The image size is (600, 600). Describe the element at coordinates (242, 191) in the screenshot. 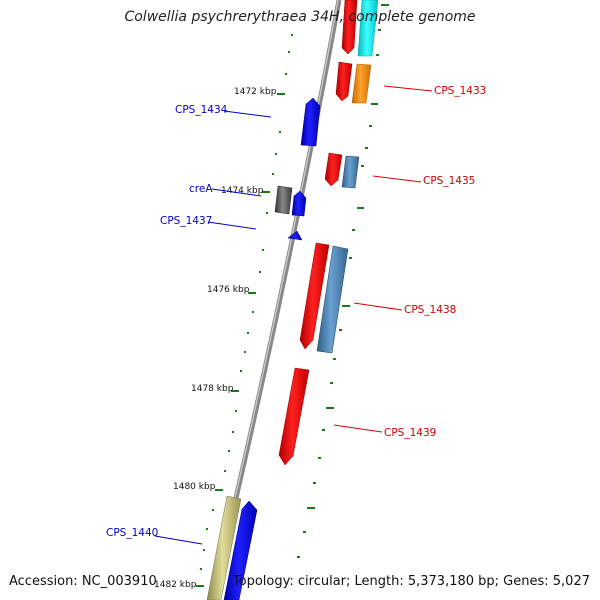

I see `tick-label-1474: 1474 kbp` at that location.